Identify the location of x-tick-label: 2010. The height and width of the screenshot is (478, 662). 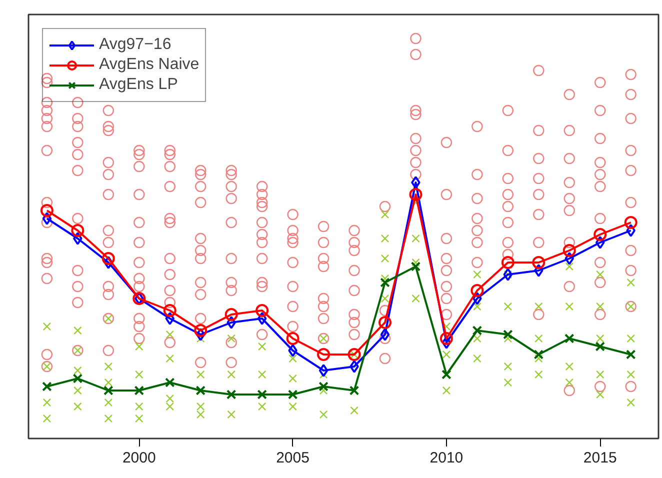
(447, 458).